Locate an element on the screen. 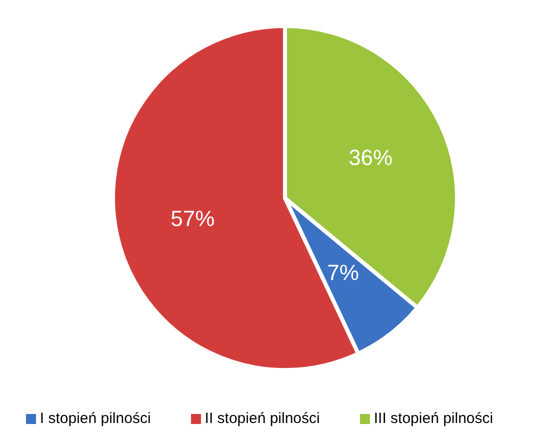 The width and height of the screenshot is (559, 440). legend-label: I stopień pilności is located at coordinates (95, 418).